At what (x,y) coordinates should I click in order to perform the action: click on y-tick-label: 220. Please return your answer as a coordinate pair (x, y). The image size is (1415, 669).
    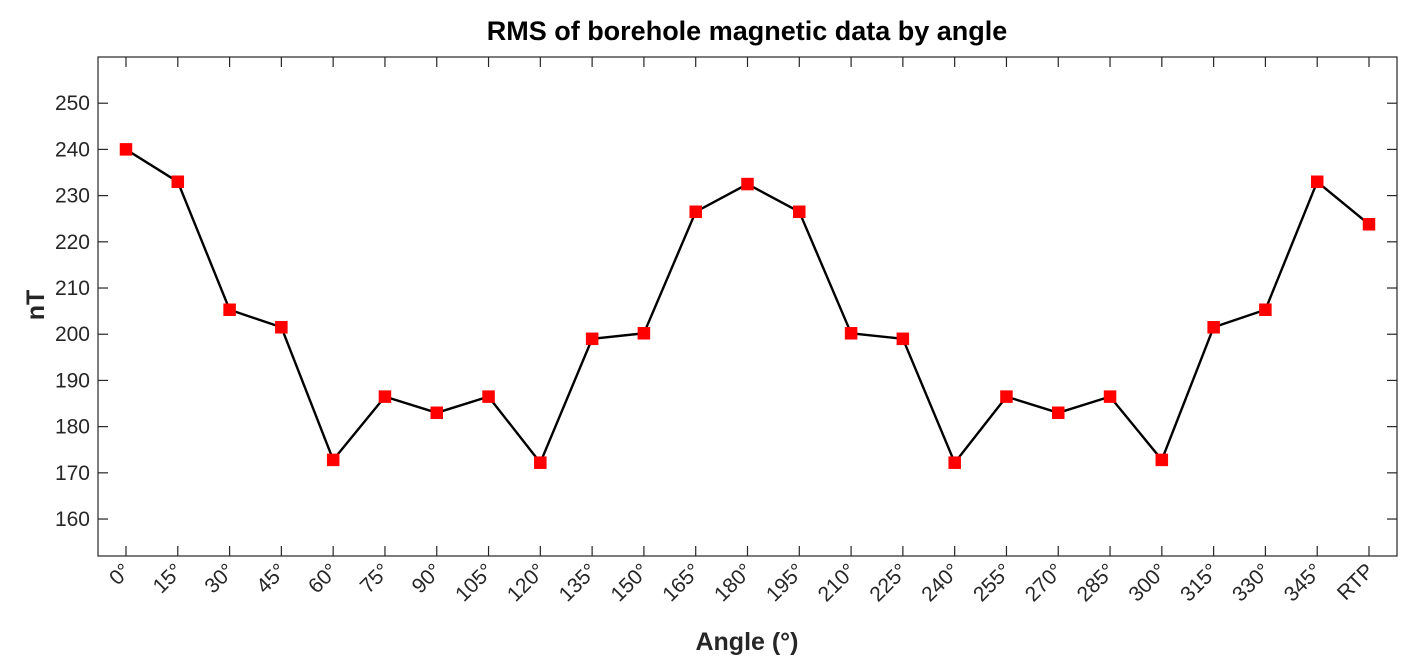
    Looking at the image, I should click on (72, 242).